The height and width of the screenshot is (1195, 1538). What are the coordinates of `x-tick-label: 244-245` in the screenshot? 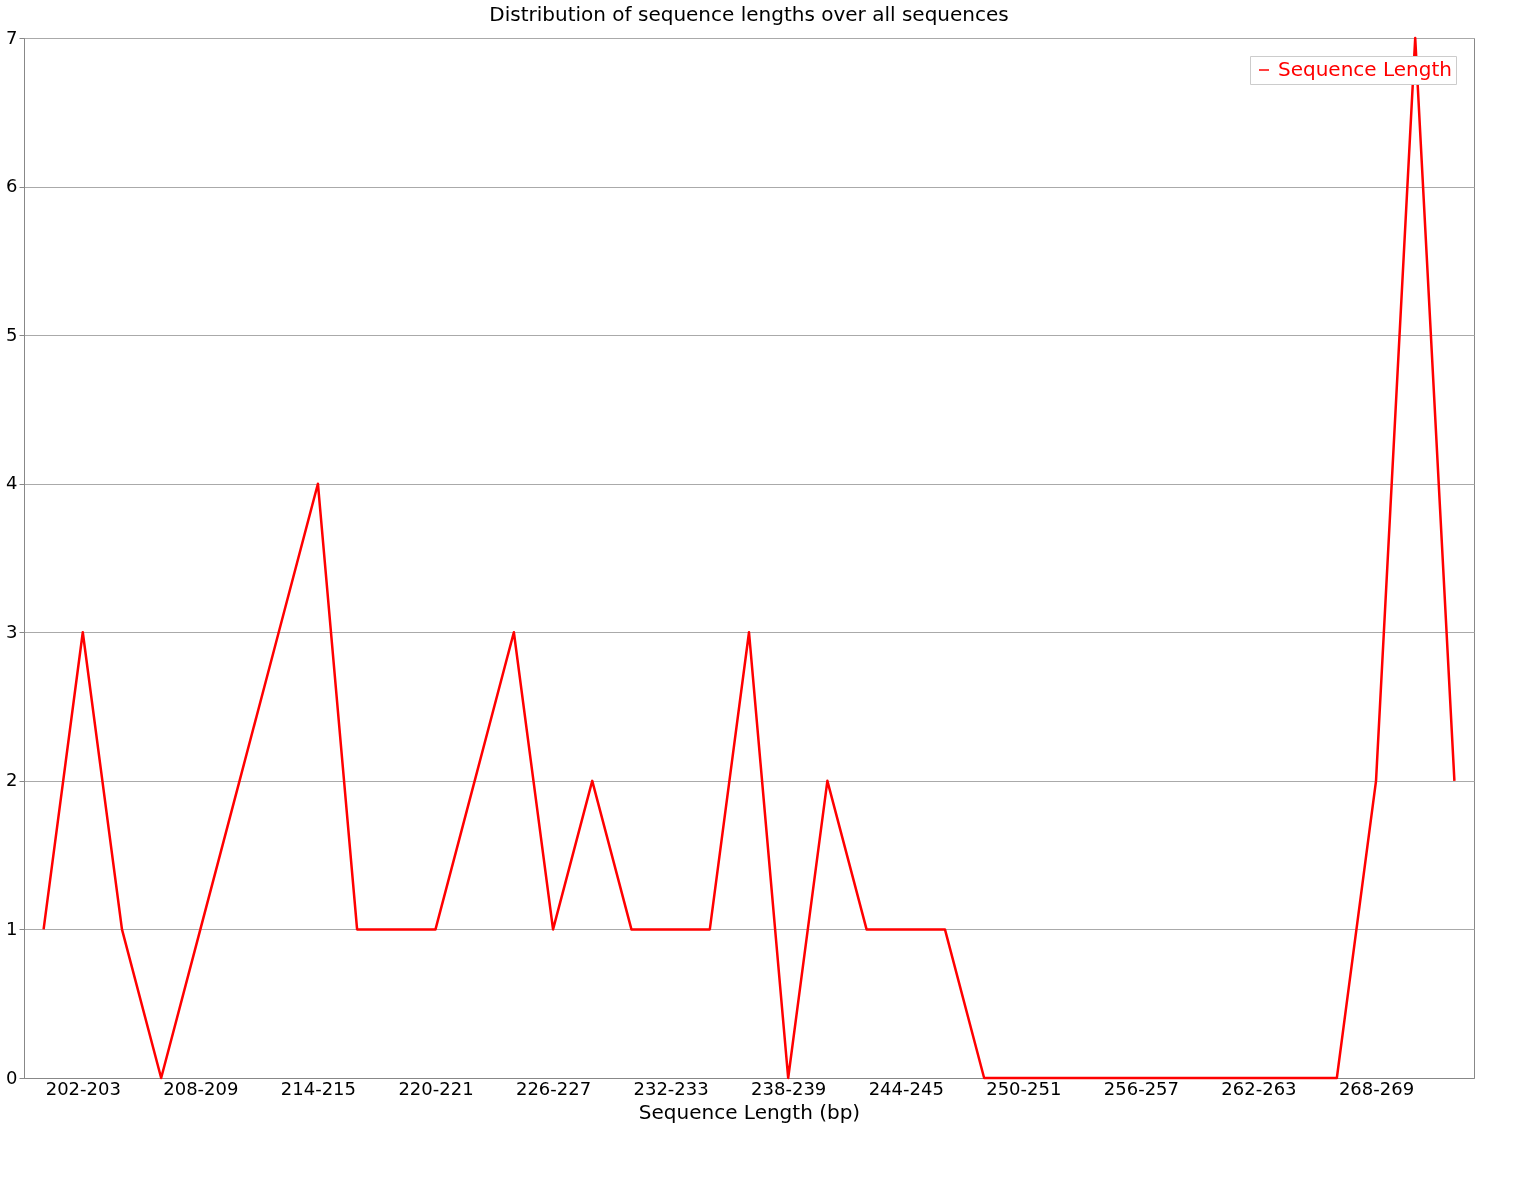 It's located at (906, 1088).